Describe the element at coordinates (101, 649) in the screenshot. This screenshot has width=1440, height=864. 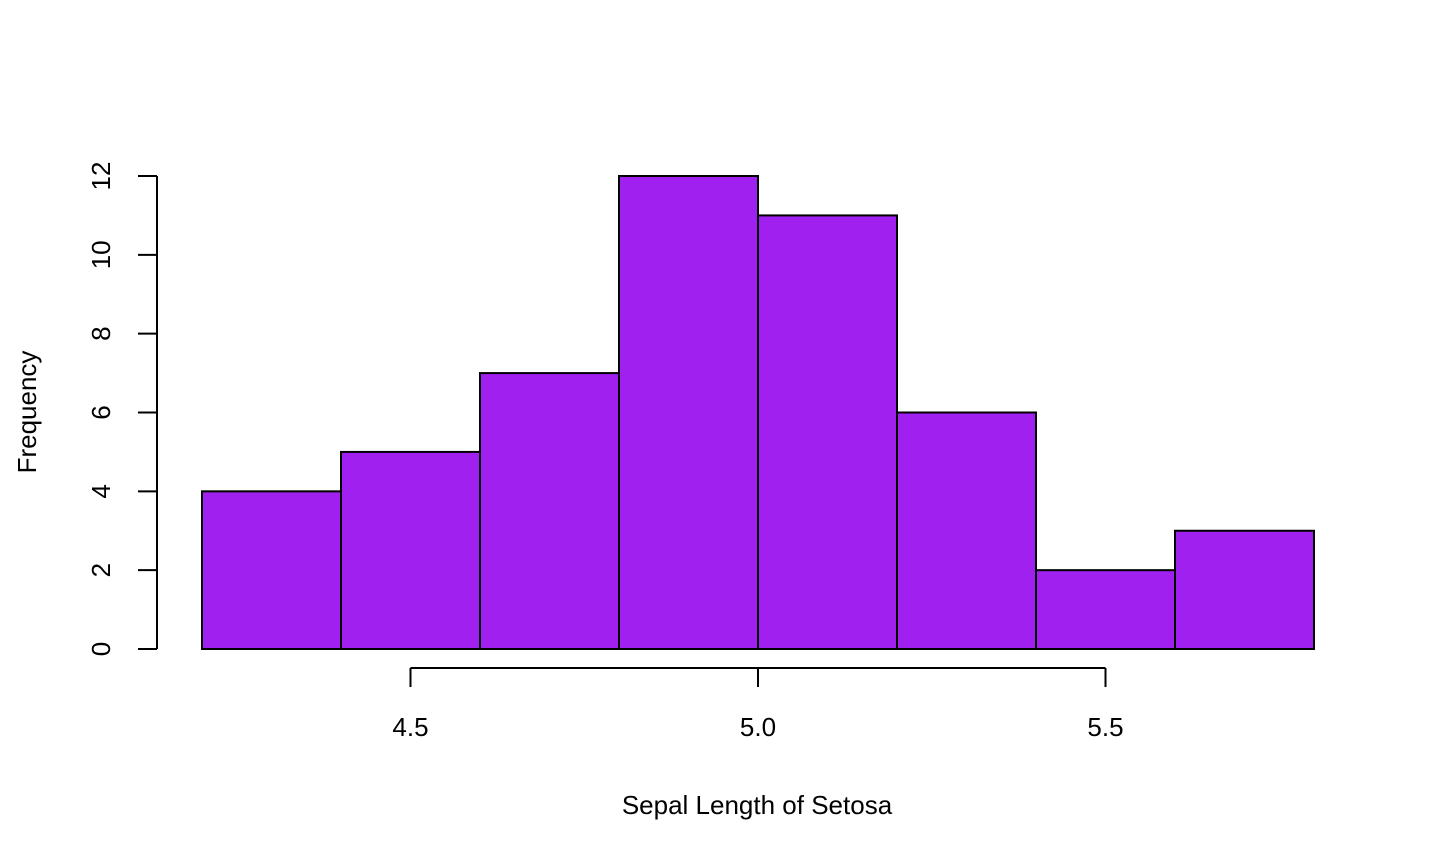
I see `y-tick-label: 0` at that location.